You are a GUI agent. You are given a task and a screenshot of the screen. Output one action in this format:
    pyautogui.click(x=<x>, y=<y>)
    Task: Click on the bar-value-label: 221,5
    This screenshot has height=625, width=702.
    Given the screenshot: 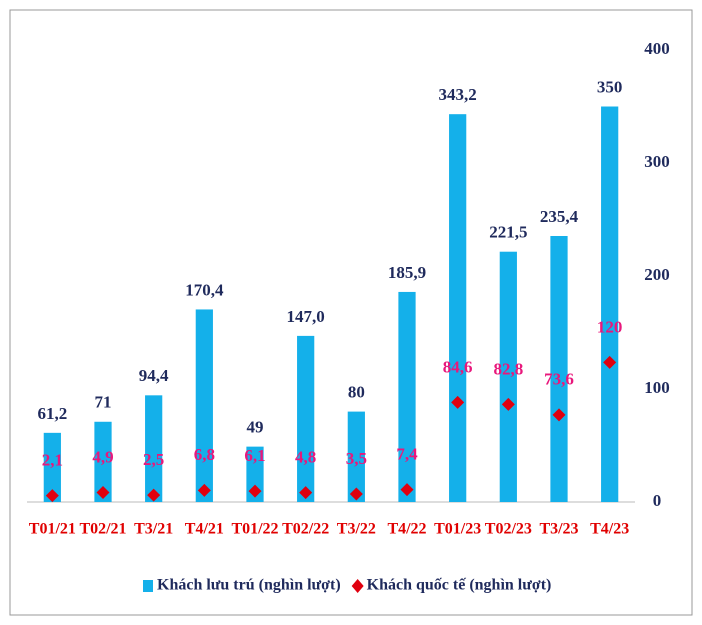 What is the action you would take?
    pyautogui.click(x=508, y=232)
    